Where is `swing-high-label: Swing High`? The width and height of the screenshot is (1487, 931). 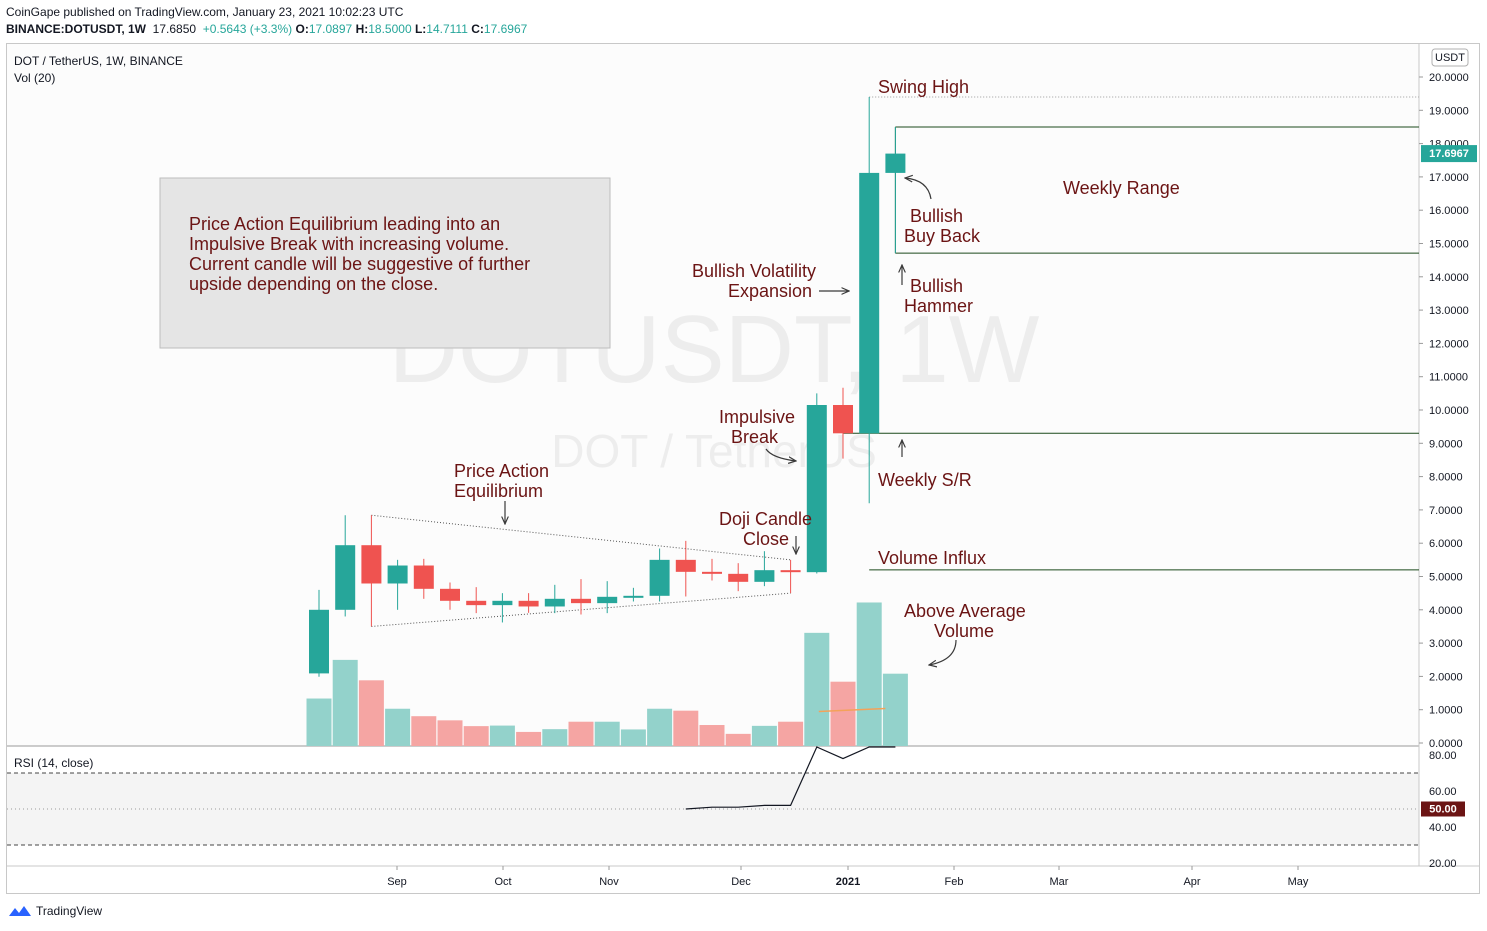
swing-high-label: Swing High is located at coordinates (923, 87).